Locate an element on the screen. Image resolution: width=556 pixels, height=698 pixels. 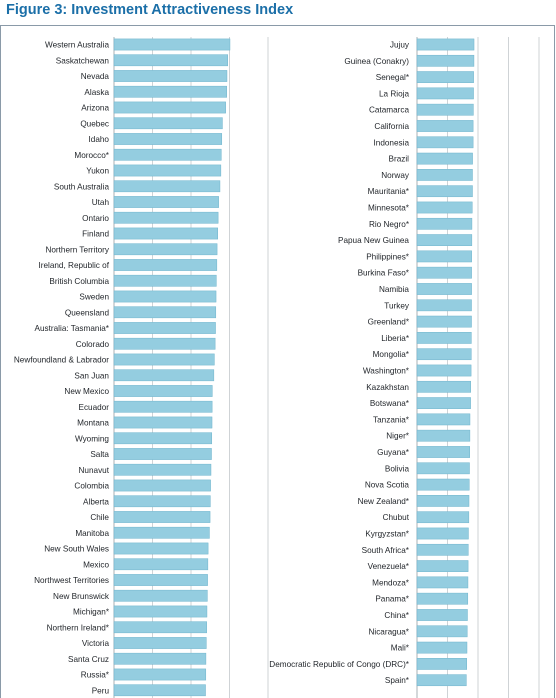
category-label: Namibia is located at coordinates (394, 289).